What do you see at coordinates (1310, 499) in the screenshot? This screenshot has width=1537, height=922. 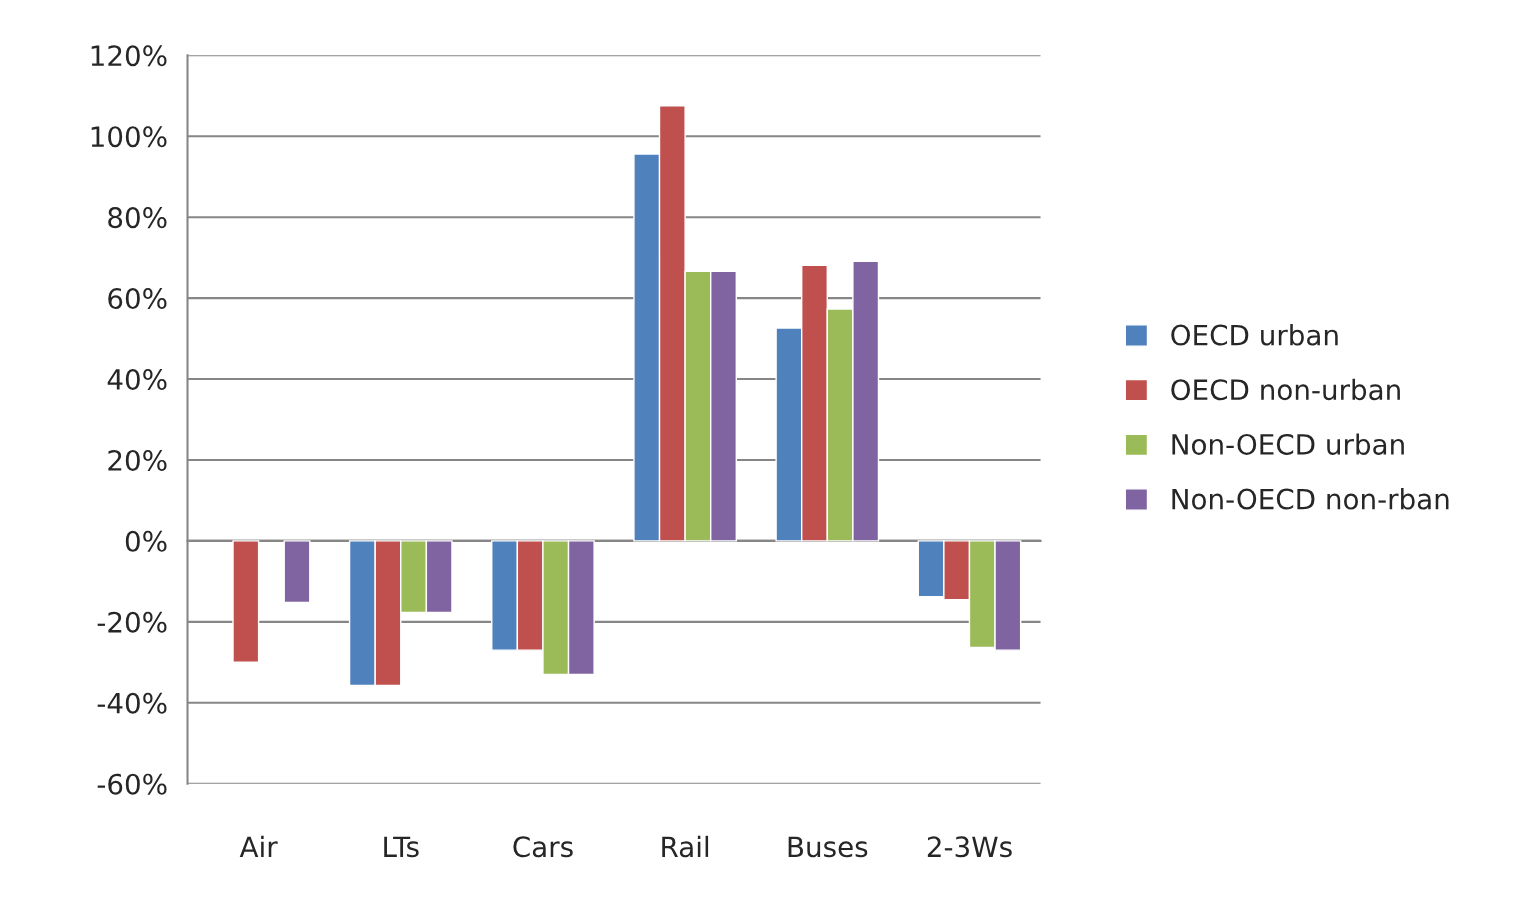 I see `legend-label: Non-OECD non-rban` at bounding box center [1310, 499].